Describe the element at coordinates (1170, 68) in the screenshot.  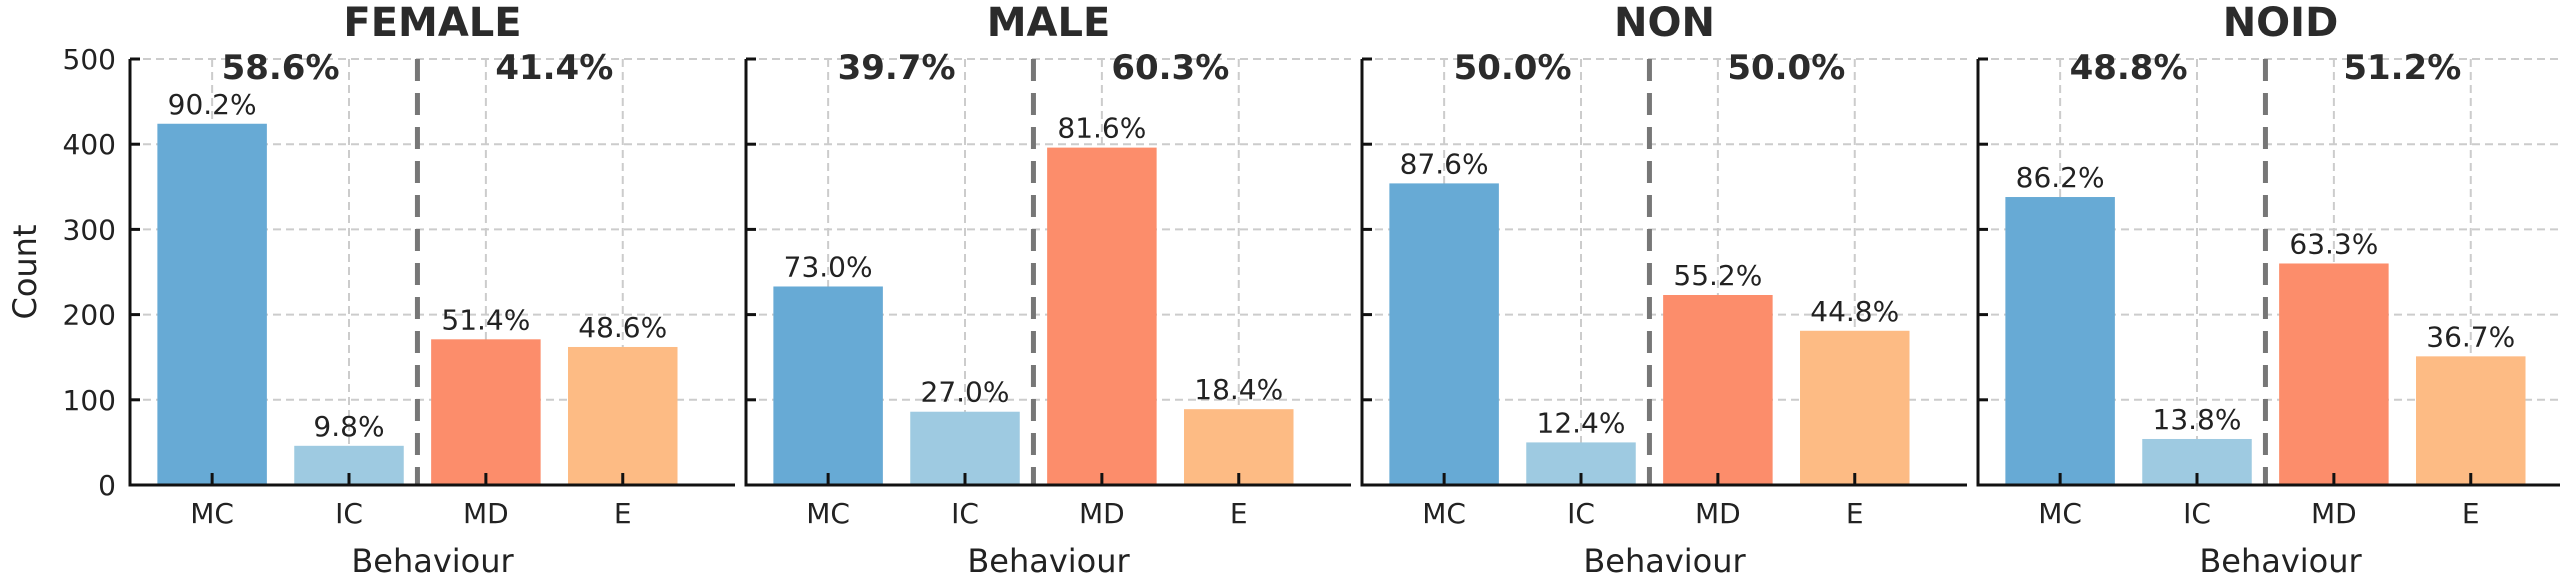
I see `group-label-d: 60.3%` at that location.